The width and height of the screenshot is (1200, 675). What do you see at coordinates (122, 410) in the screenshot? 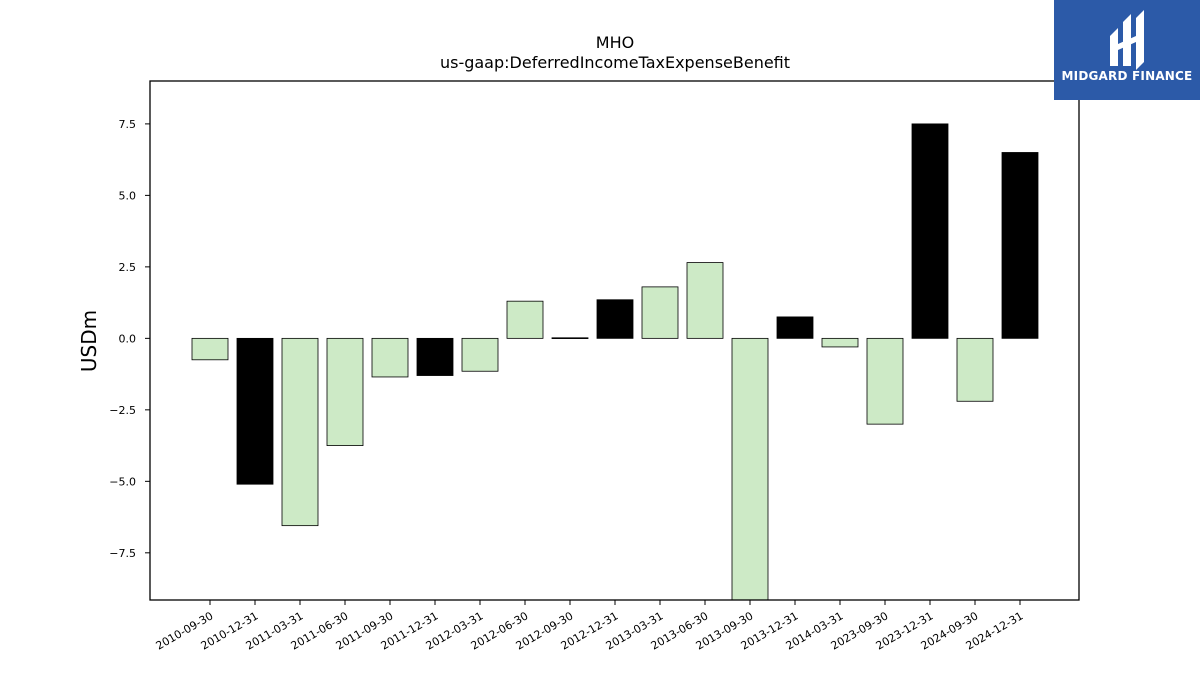
I see `y-tick-label: −2.5` at bounding box center [122, 410].